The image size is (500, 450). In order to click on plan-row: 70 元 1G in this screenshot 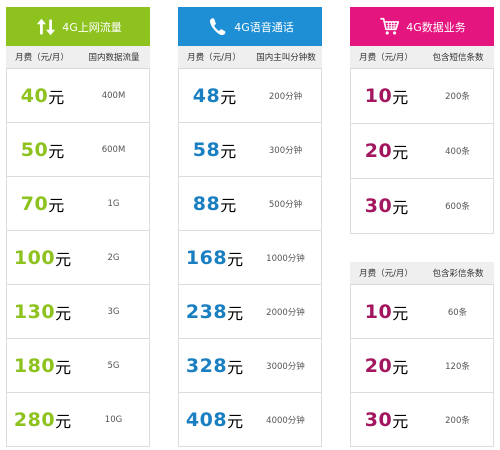, I will do `click(78, 204)`.